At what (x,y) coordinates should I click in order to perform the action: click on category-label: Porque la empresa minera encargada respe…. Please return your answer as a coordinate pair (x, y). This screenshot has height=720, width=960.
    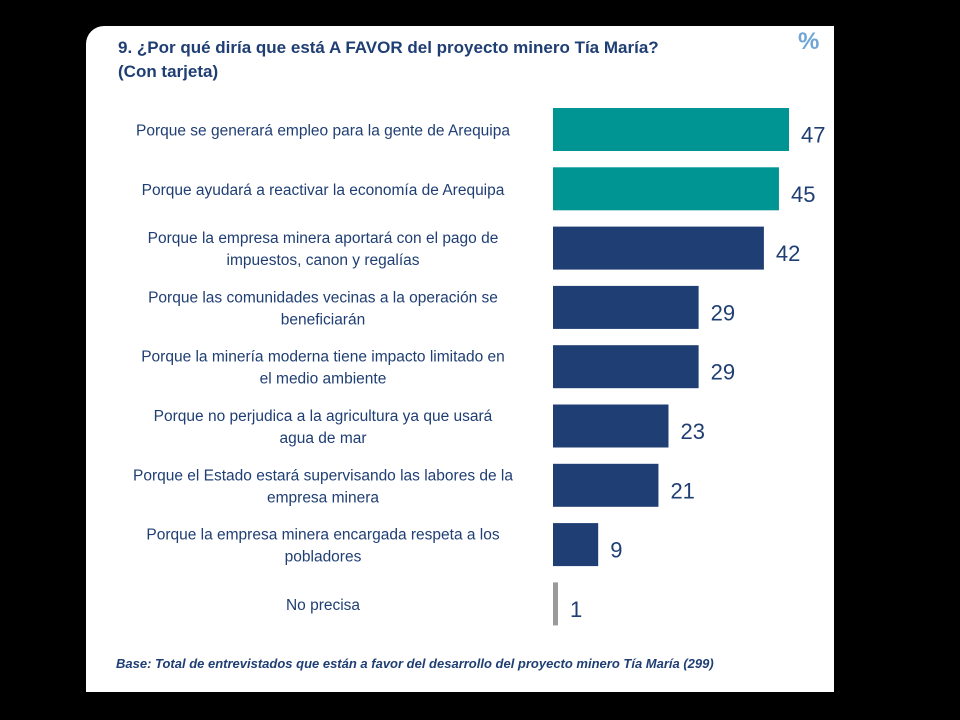
    Looking at the image, I should click on (323, 546).